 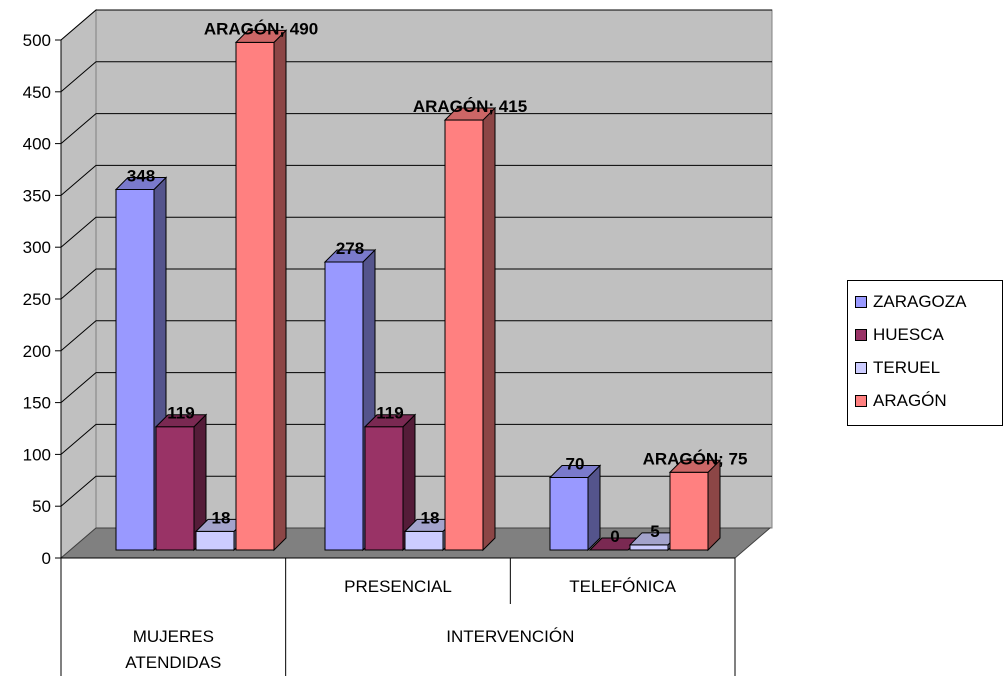 What do you see at coordinates (654, 531) in the screenshot?
I see `data-label: 5` at bounding box center [654, 531].